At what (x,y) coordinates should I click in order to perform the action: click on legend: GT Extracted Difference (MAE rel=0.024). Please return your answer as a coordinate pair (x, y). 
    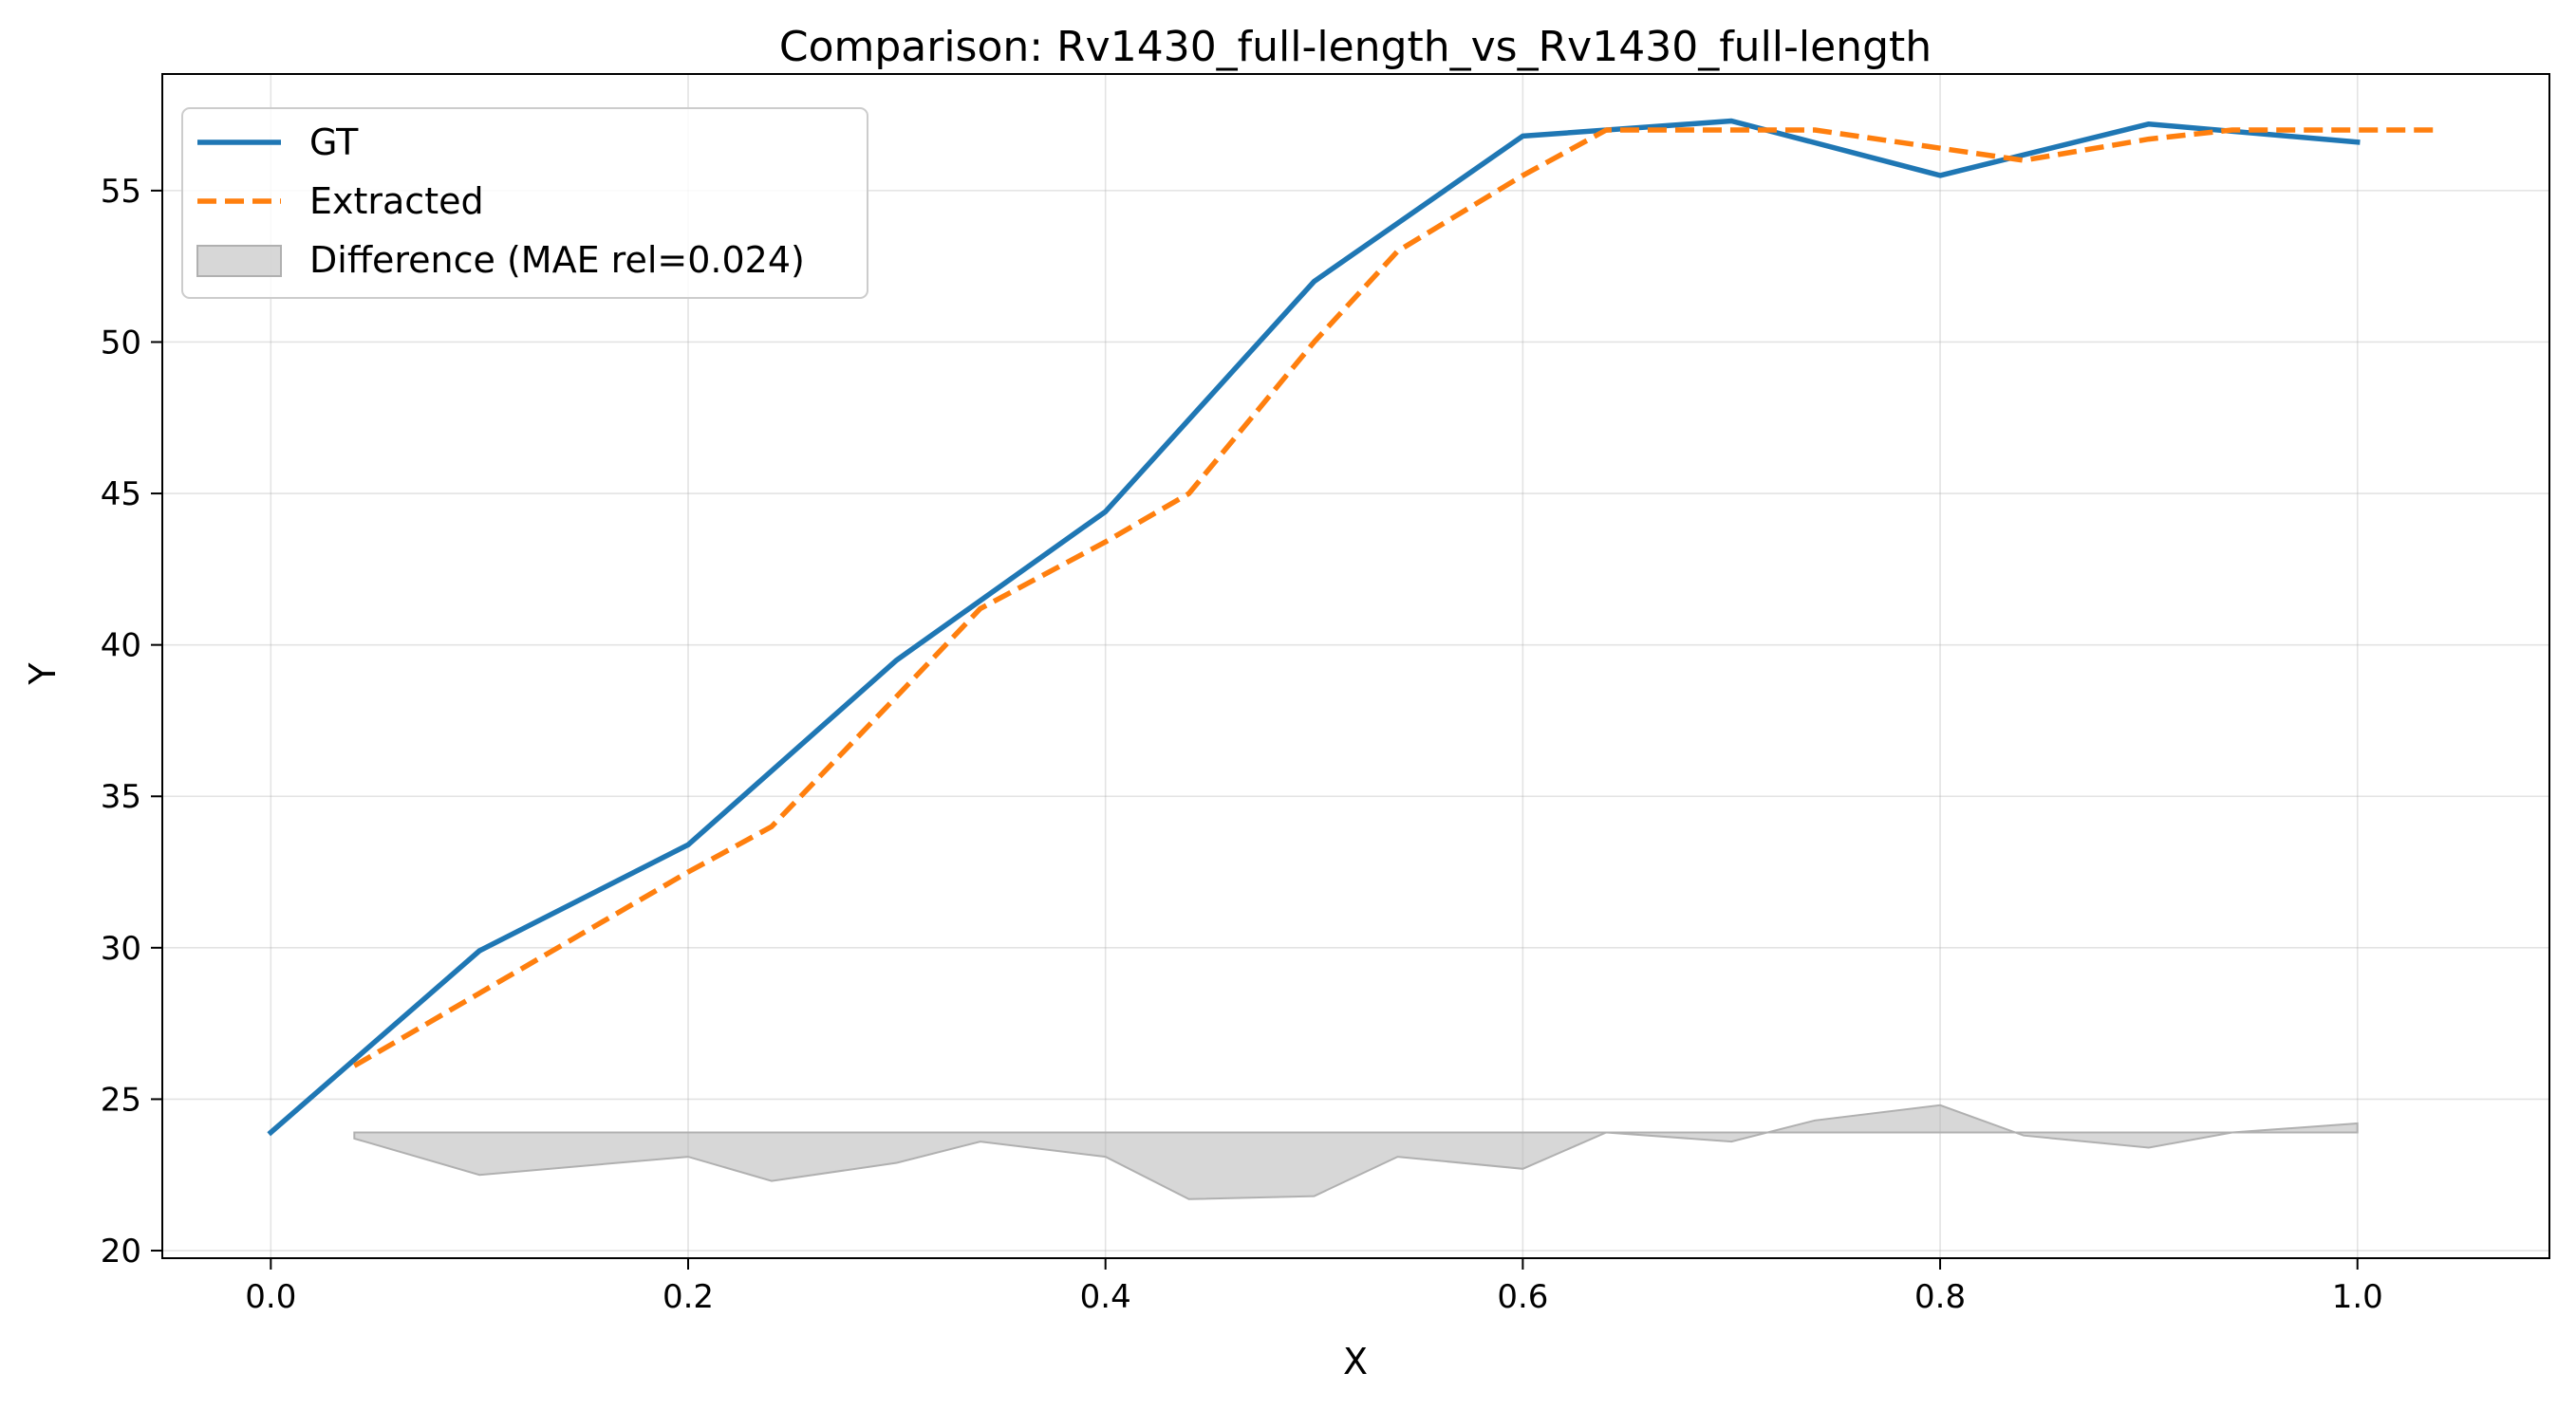
    Looking at the image, I should click on (525, 203).